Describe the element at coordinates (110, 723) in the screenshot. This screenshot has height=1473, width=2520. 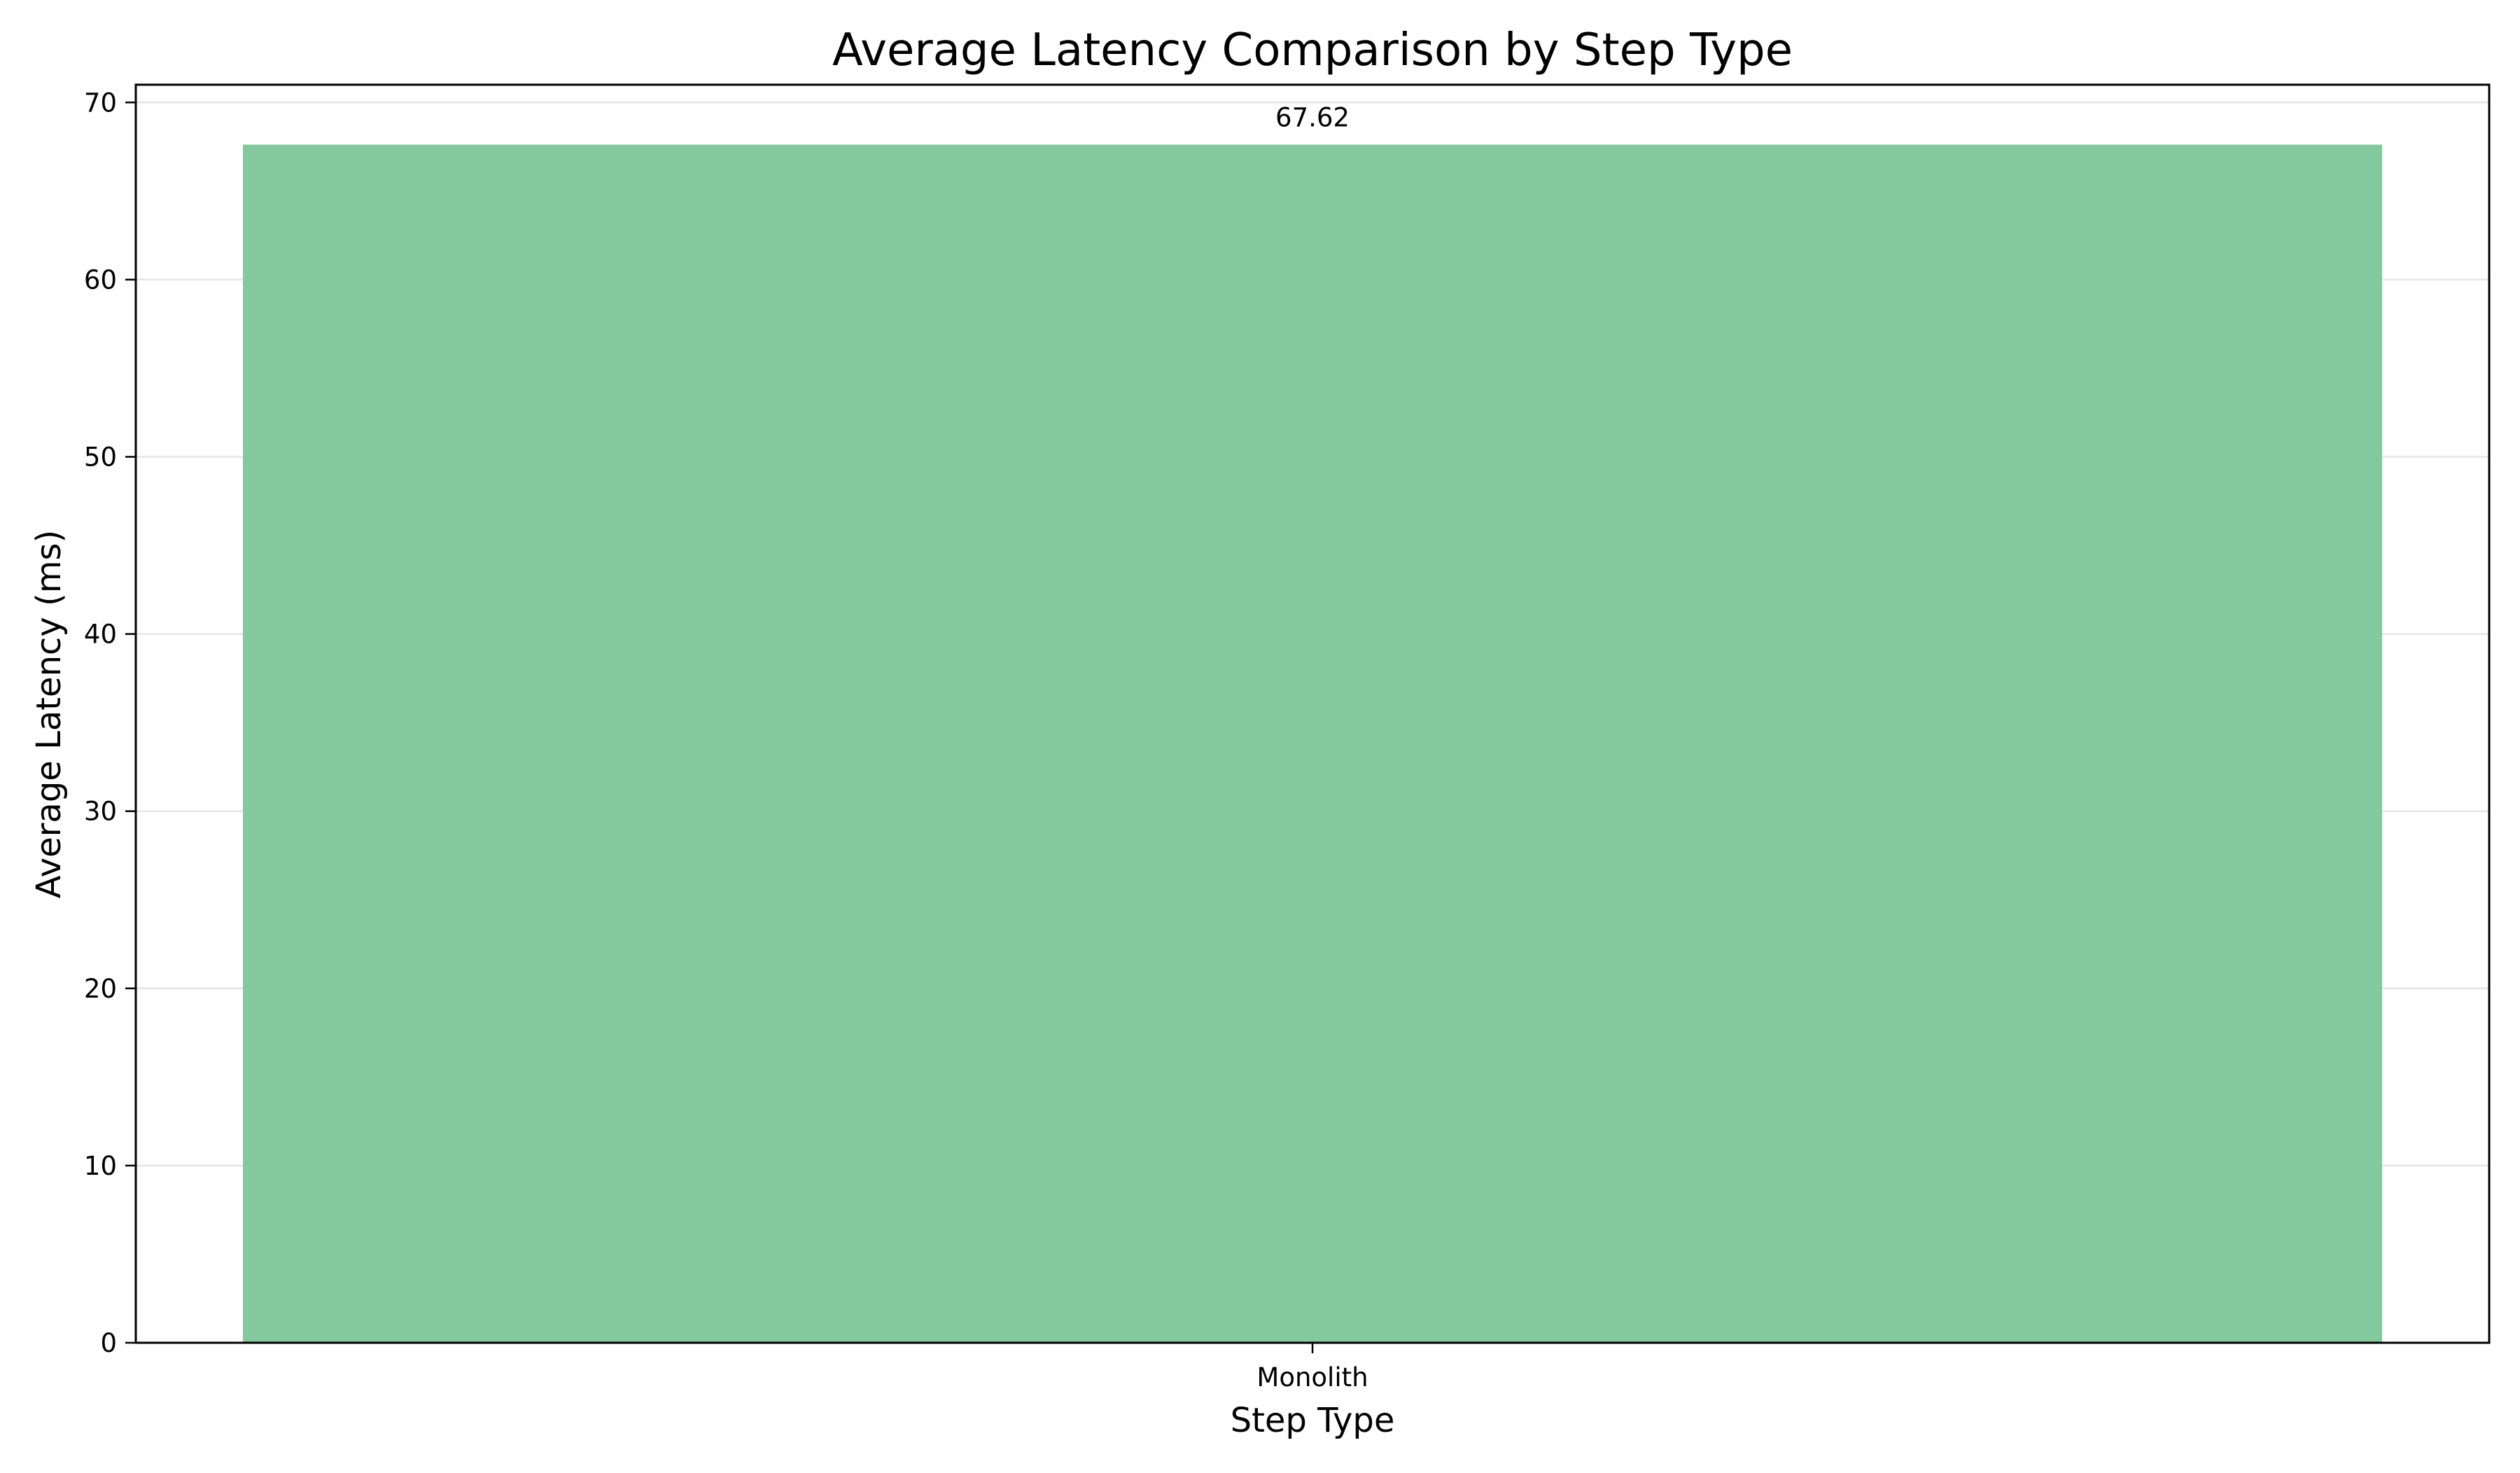
I see `y-axis-ticks: 0 10 20 30 40 50 60 70` at that location.